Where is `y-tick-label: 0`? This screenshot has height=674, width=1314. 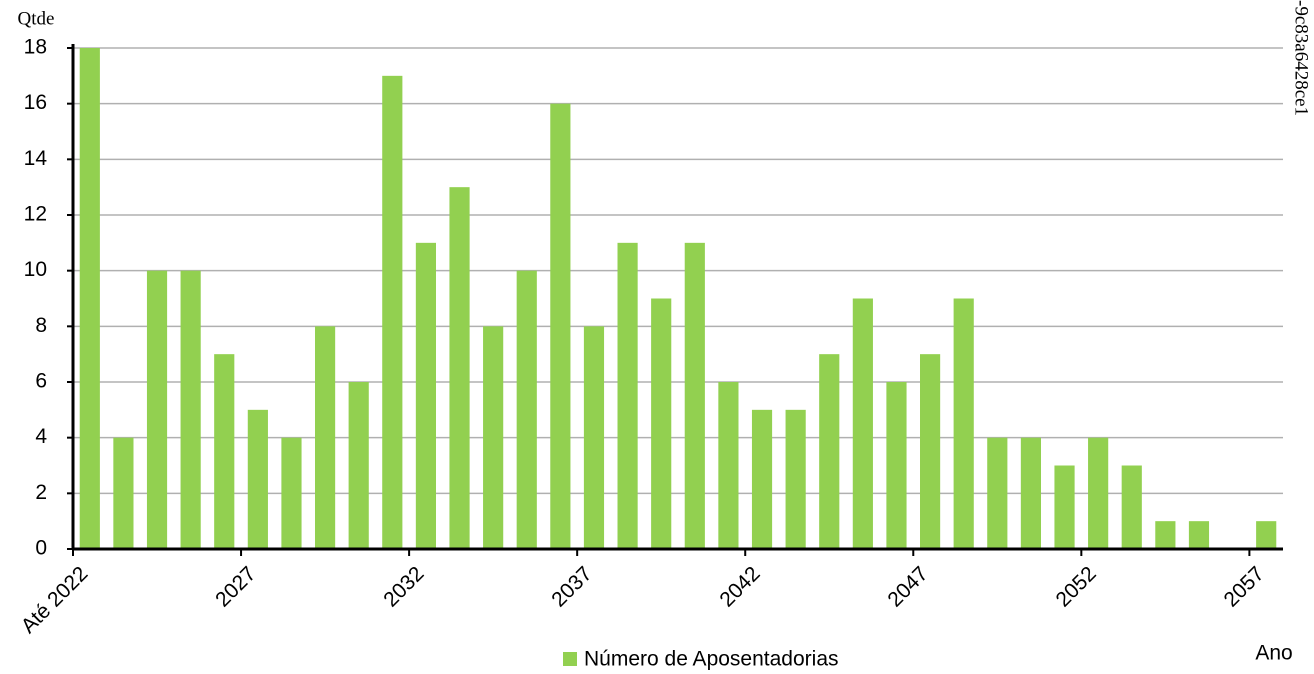 y-tick-label: 0 is located at coordinates (41, 548).